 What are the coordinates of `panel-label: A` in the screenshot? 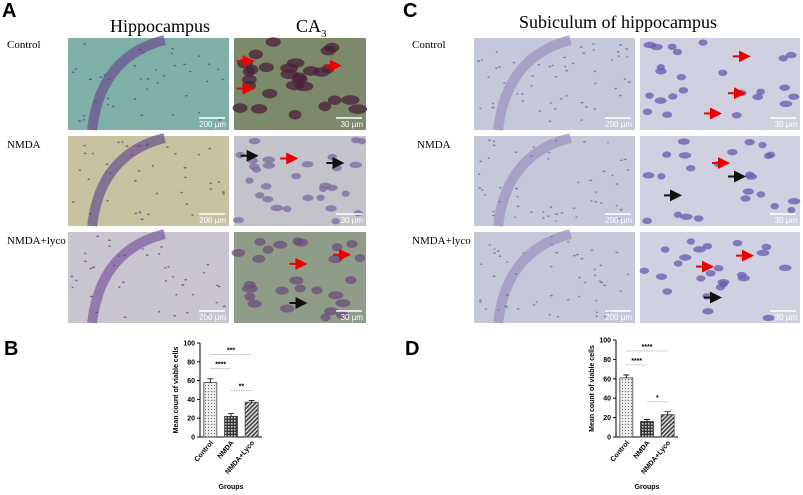 It's located at (9, 11).